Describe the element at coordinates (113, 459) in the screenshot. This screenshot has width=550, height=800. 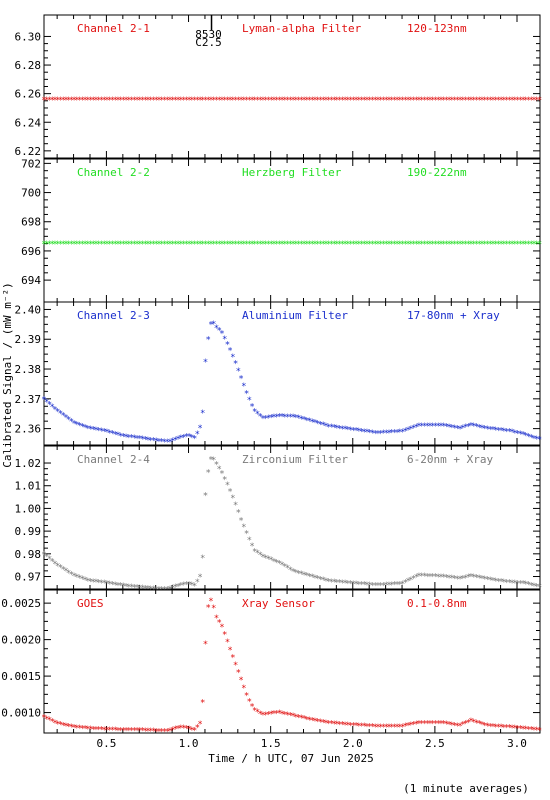
I see `panel-channel-label: Channel 2-4` at that location.